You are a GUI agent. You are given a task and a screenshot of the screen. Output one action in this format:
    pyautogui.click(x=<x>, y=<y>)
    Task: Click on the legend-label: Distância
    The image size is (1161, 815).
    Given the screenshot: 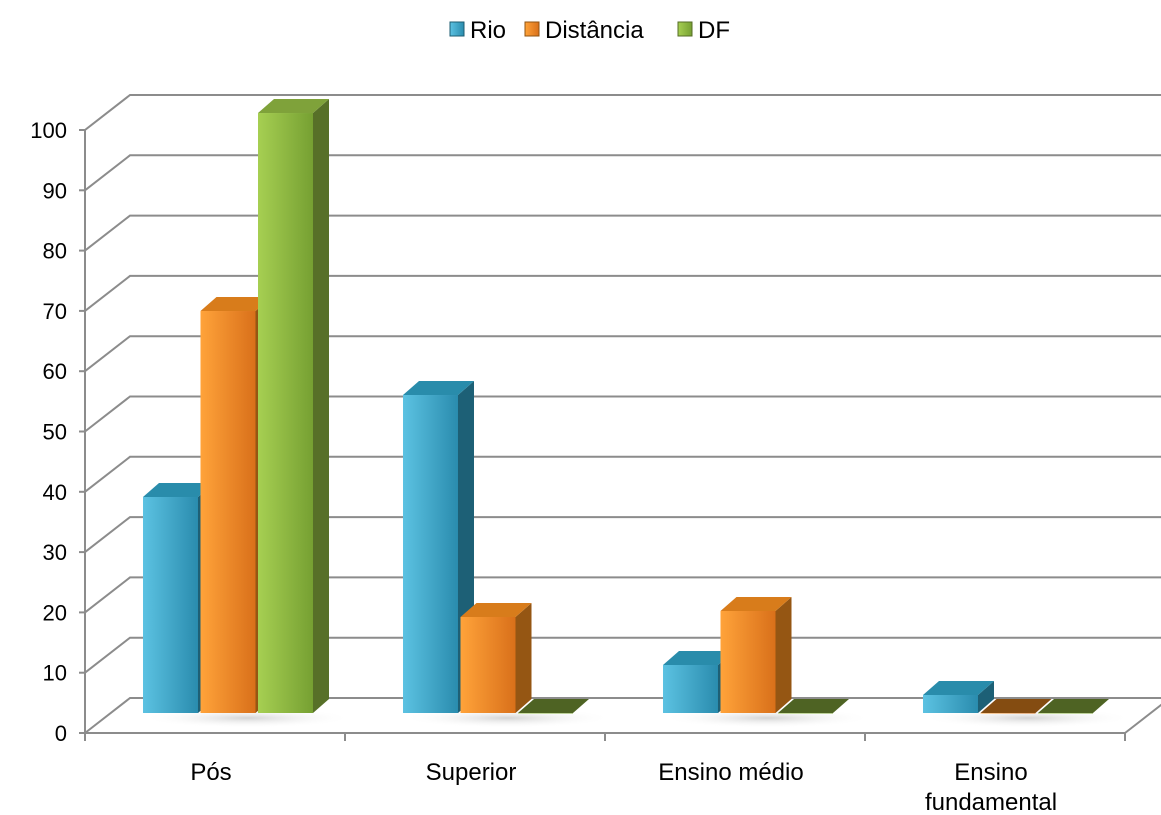 What is the action you would take?
    pyautogui.click(x=594, y=30)
    